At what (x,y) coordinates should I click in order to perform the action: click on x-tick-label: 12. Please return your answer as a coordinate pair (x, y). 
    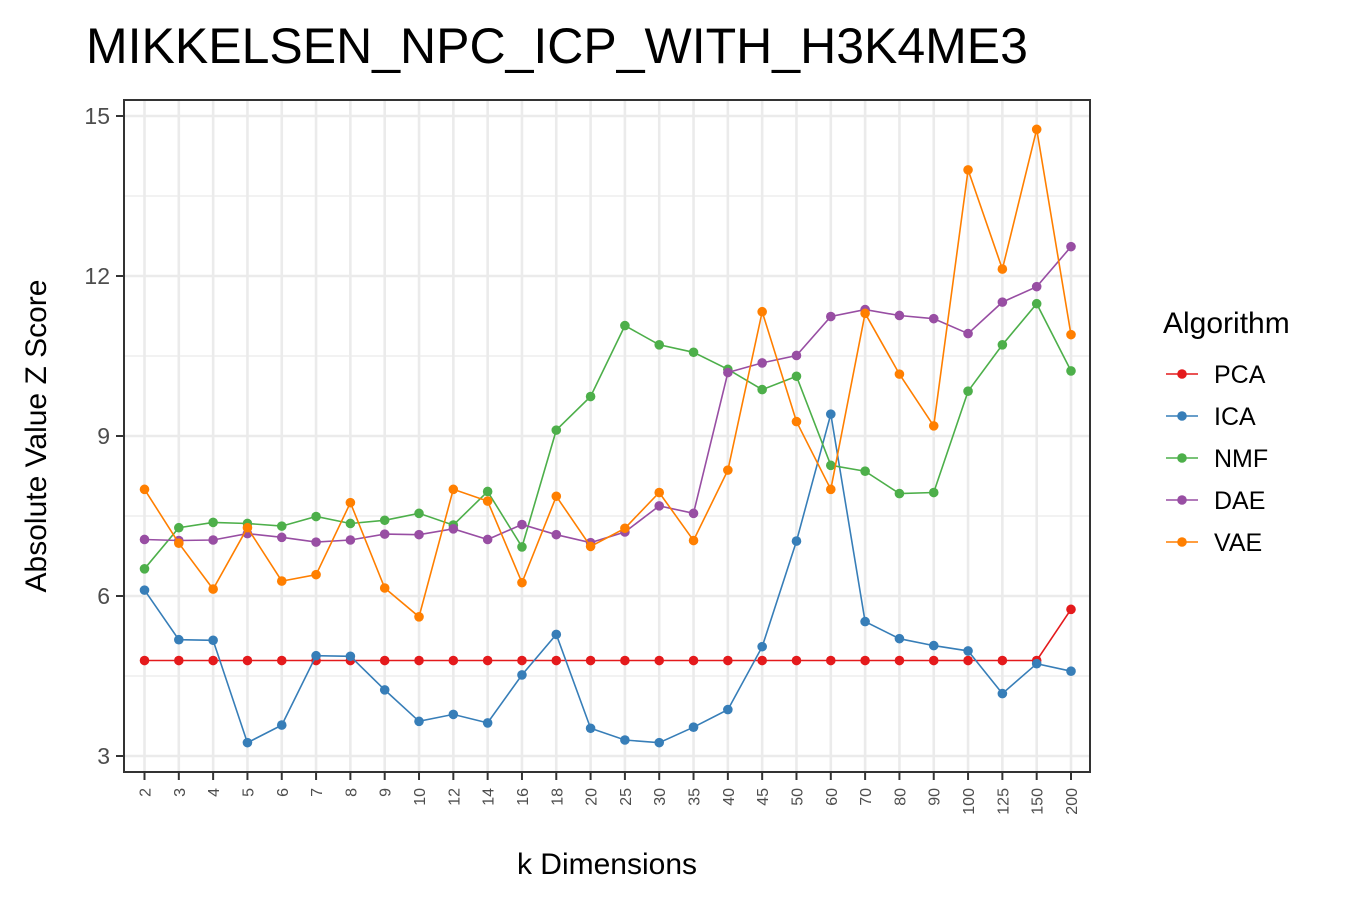
    Looking at the image, I should click on (454, 797).